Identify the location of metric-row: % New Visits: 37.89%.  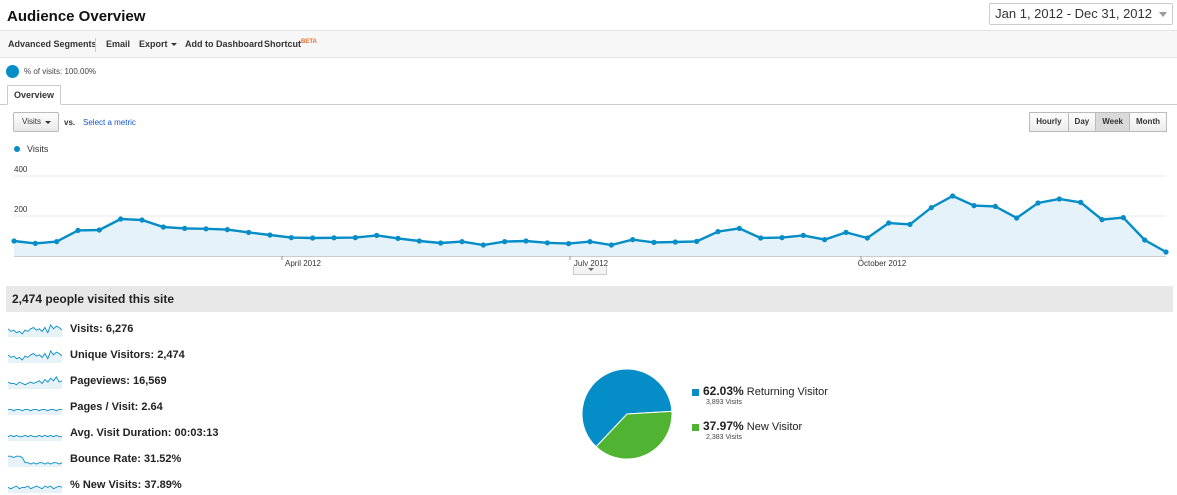
(95, 485).